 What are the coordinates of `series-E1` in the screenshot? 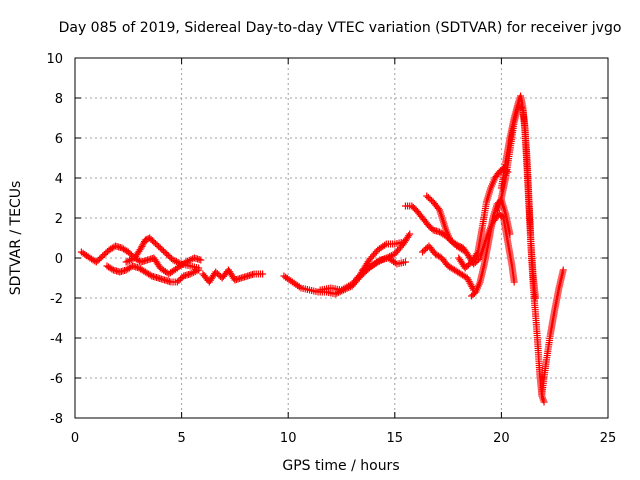 It's located at (483, 218).